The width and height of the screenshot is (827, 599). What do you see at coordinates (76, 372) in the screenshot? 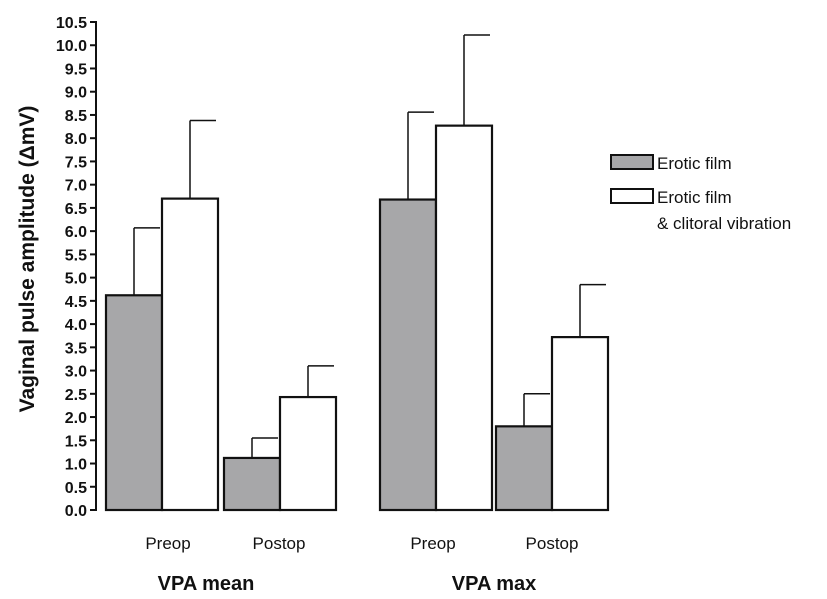
I see `y-tick-label: 3.0` at bounding box center [76, 372].